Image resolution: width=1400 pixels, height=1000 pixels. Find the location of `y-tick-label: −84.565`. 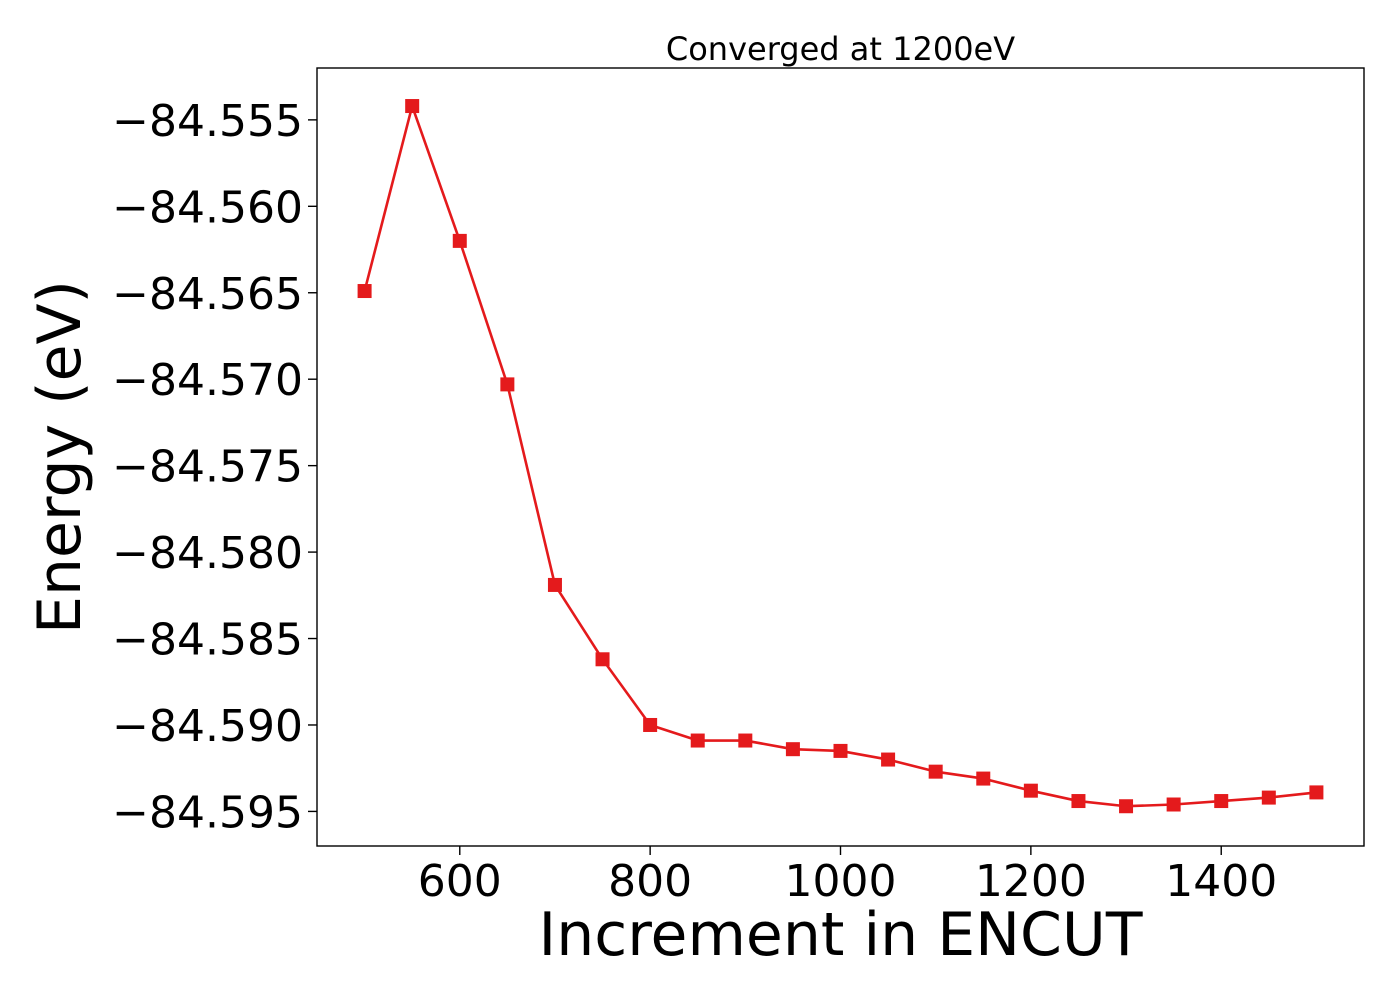

y-tick-label: −84.565 is located at coordinates (207, 294).